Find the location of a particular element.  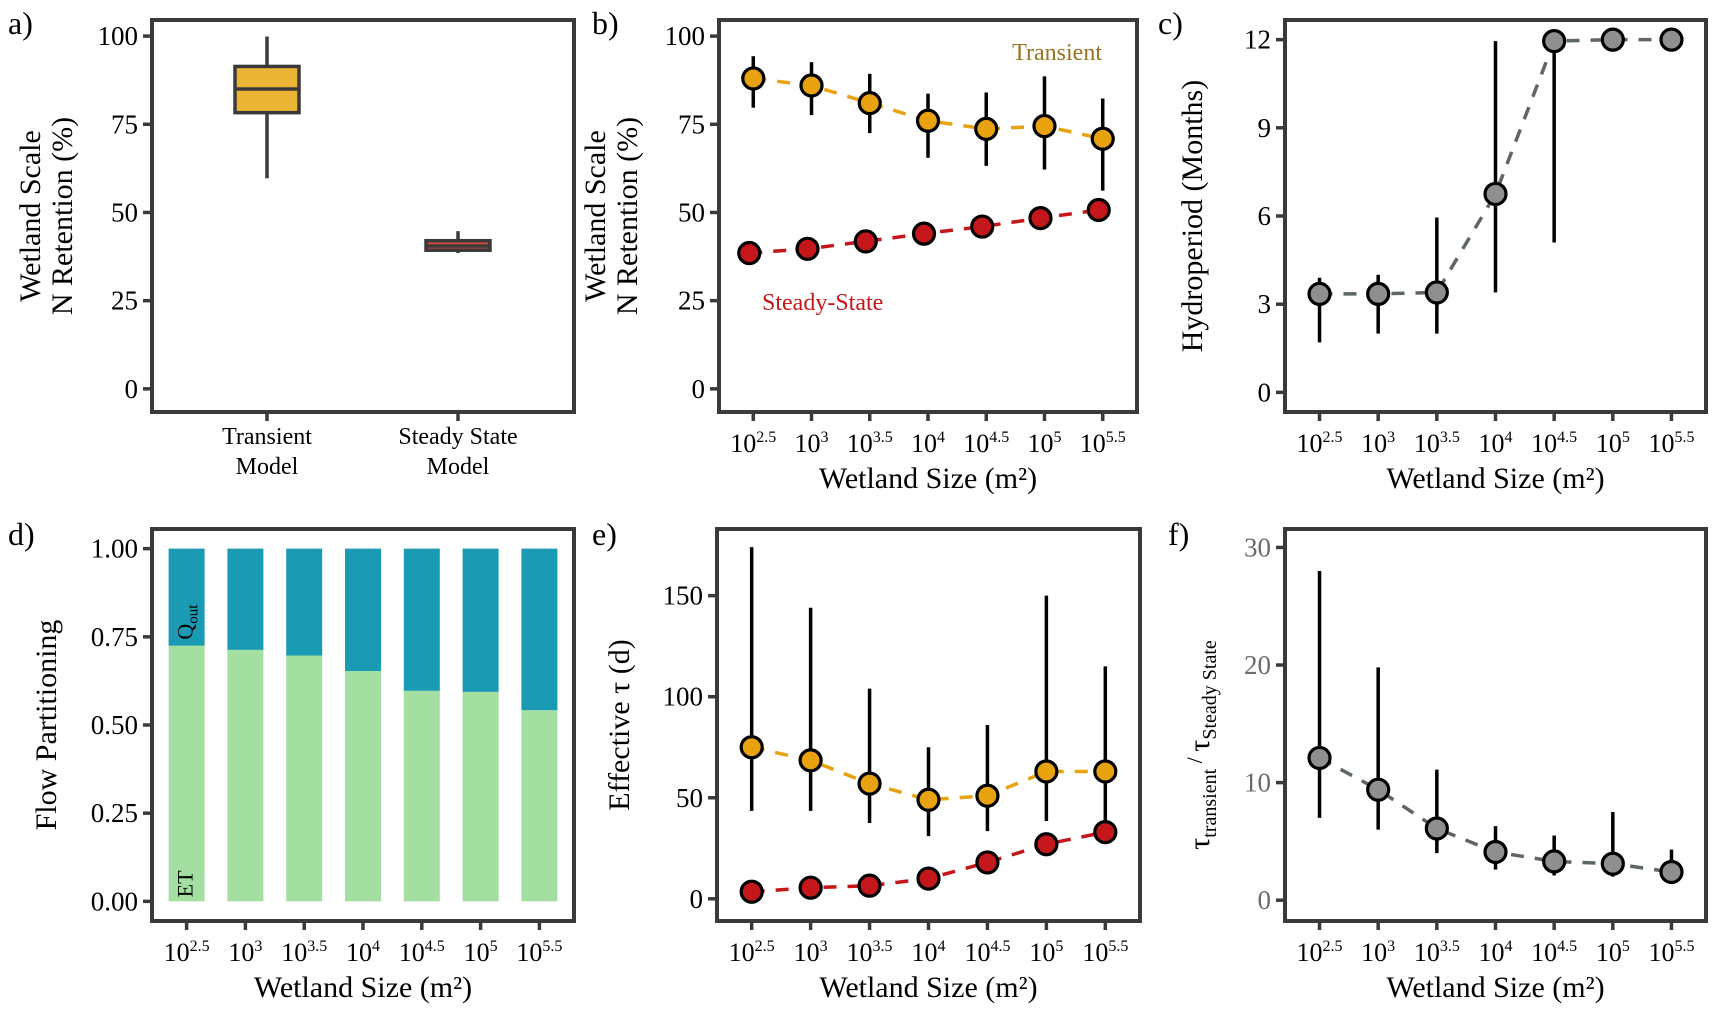

series-steady-state is located at coordinates (924, 231).